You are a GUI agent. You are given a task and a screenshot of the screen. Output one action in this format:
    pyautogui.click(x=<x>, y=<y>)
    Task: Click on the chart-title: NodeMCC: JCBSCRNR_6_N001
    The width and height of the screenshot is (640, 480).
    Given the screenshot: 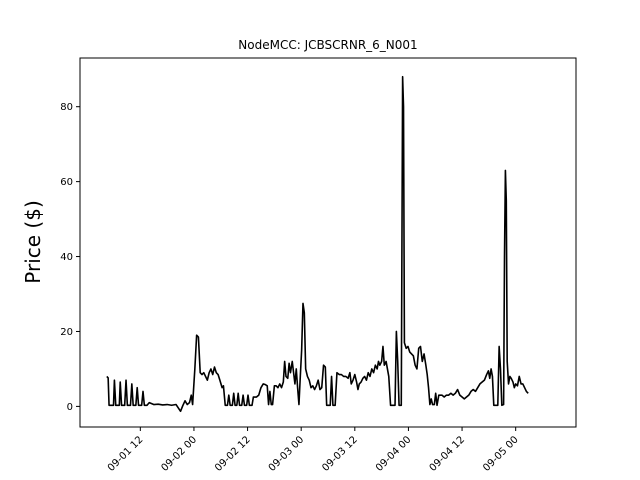 What is the action you would take?
    pyautogui.click(x=327, y=45)
    